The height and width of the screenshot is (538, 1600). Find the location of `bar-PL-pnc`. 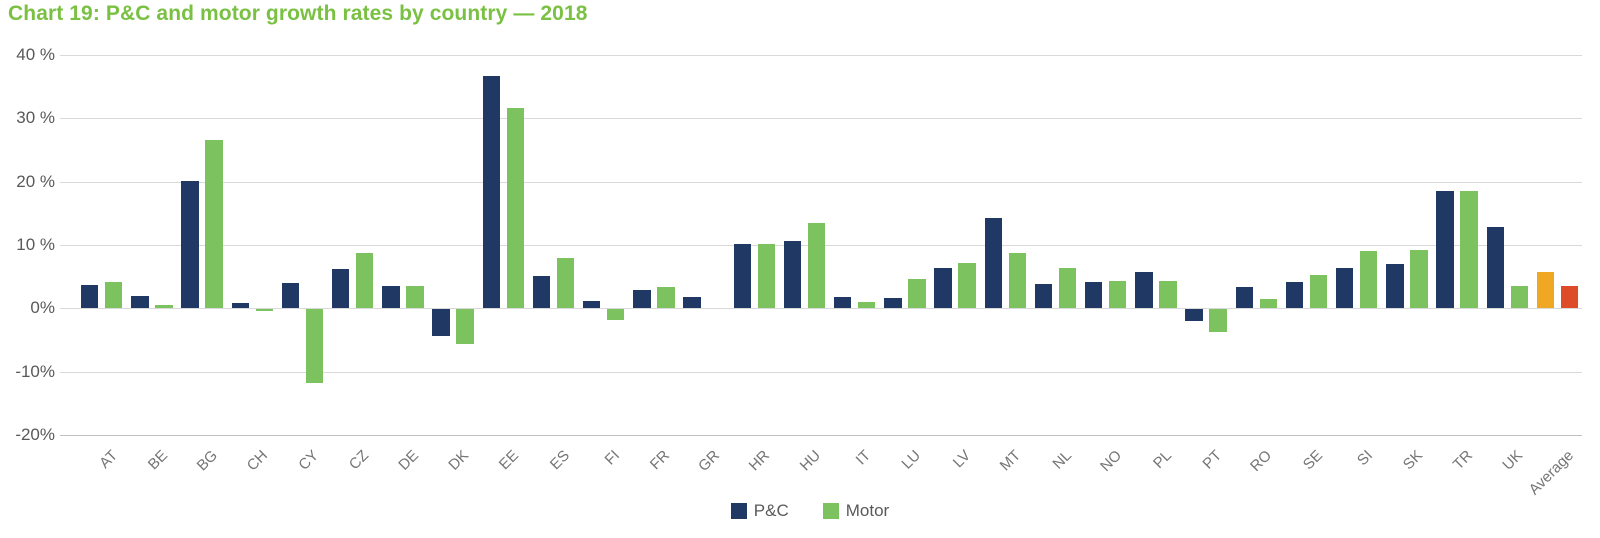

bar-PL-pnc is located at coordinates (1144, 290).